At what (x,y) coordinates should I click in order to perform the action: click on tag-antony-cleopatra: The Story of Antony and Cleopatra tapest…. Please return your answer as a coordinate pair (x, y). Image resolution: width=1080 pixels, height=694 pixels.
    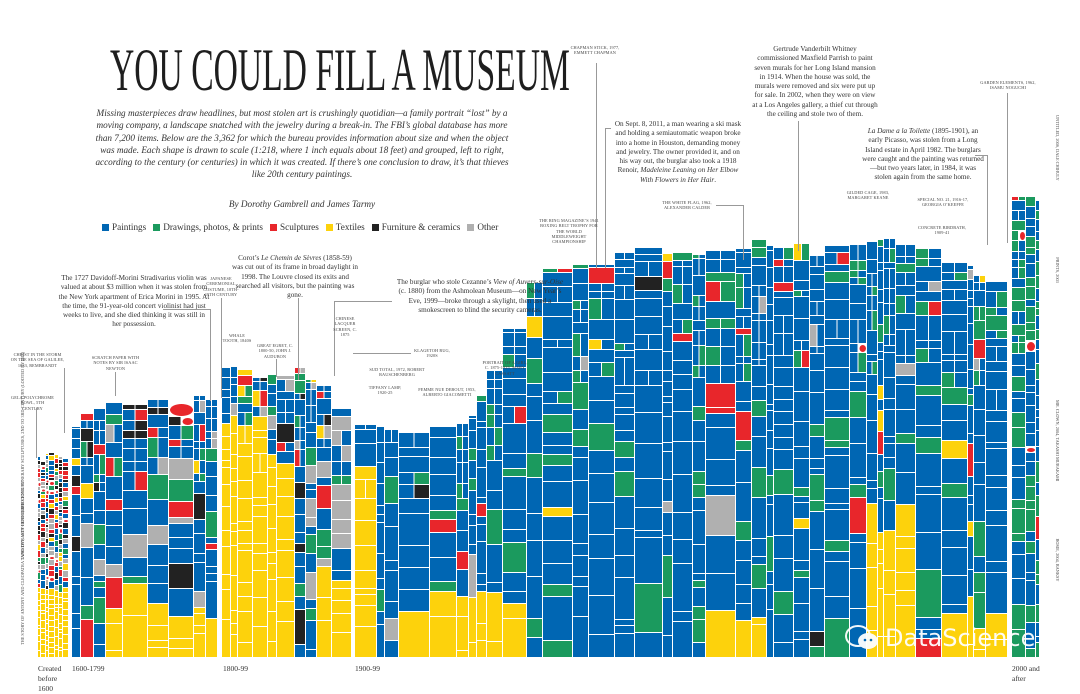
    Looking at the image, I should click on (22, 575).